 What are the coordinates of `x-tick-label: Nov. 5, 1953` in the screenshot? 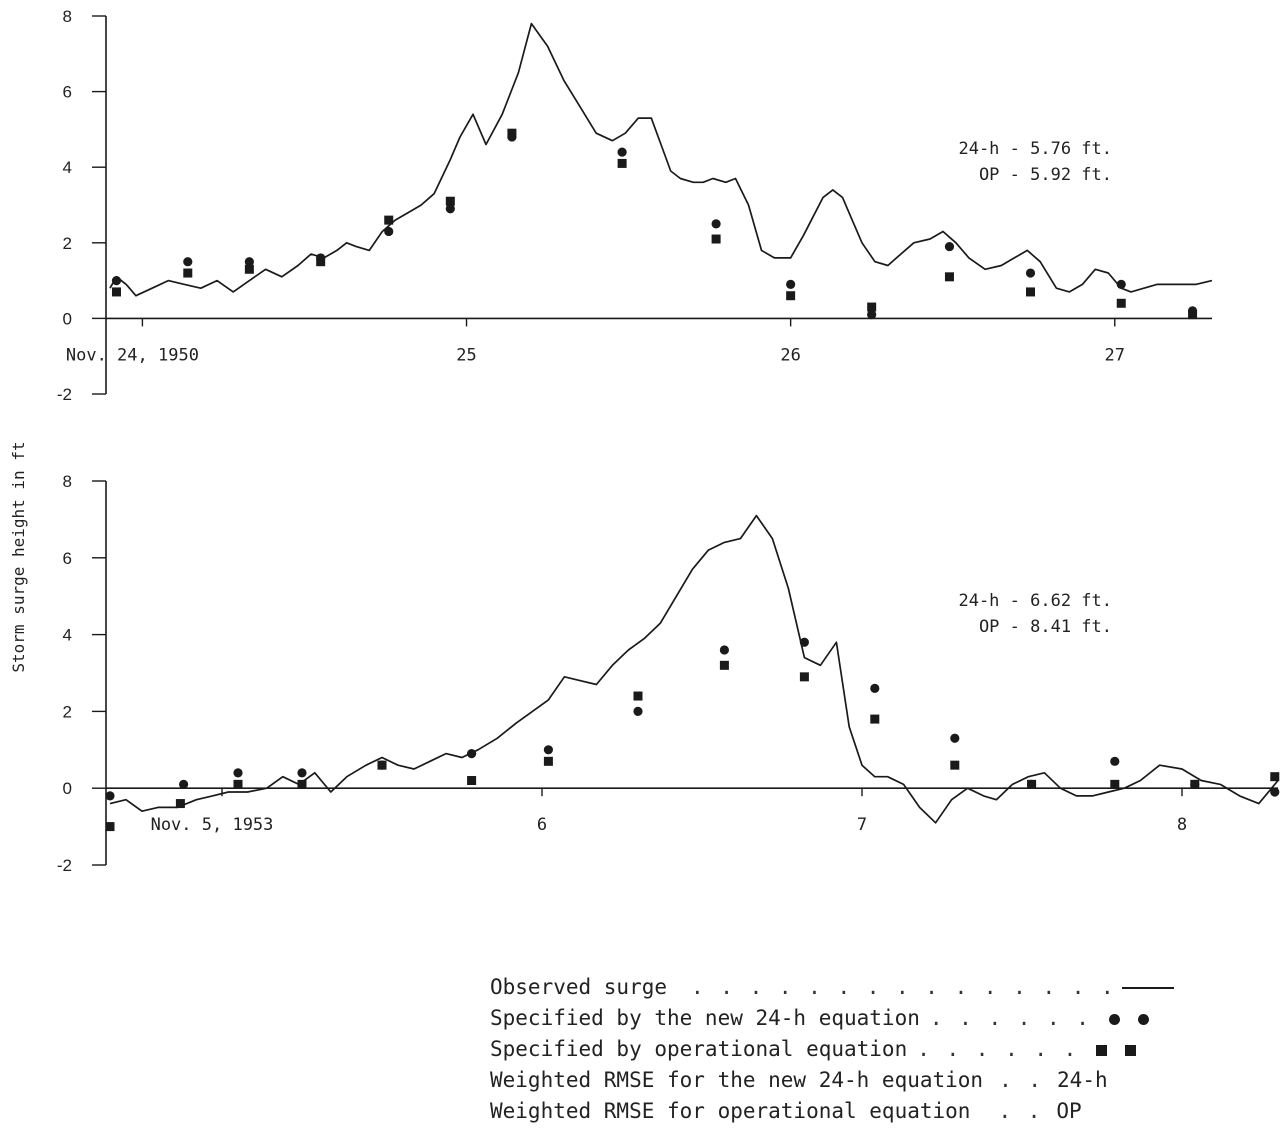 It's located at (212, 825).